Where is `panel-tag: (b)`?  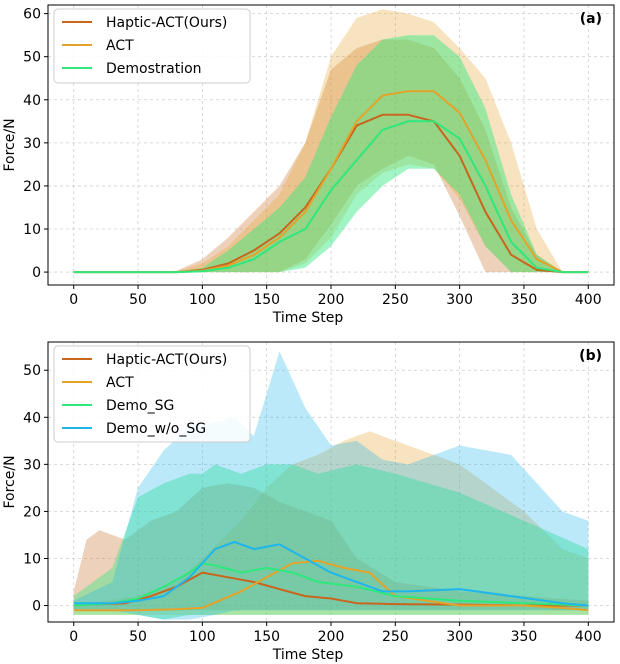 panel-tag: (b) is located at coordinates (590, 356).